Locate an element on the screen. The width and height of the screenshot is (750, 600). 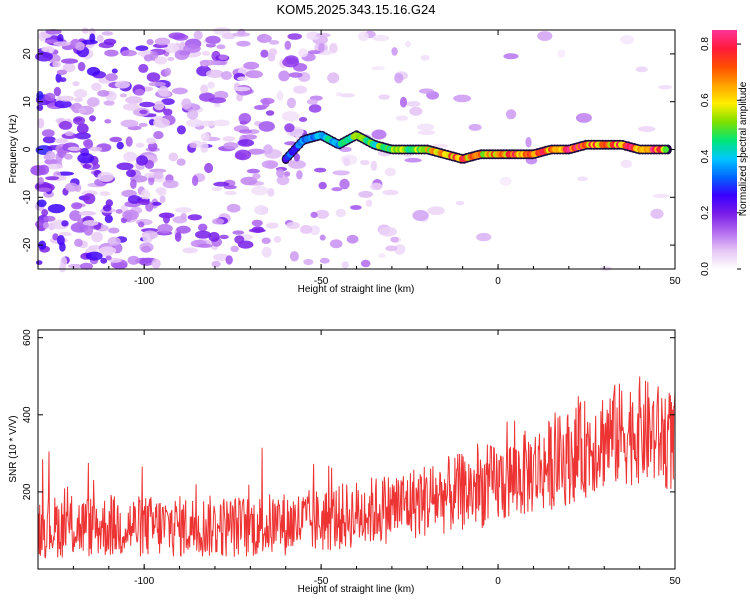
colorbar-tick-label: 0.4 is located at coordinates (705, 156).